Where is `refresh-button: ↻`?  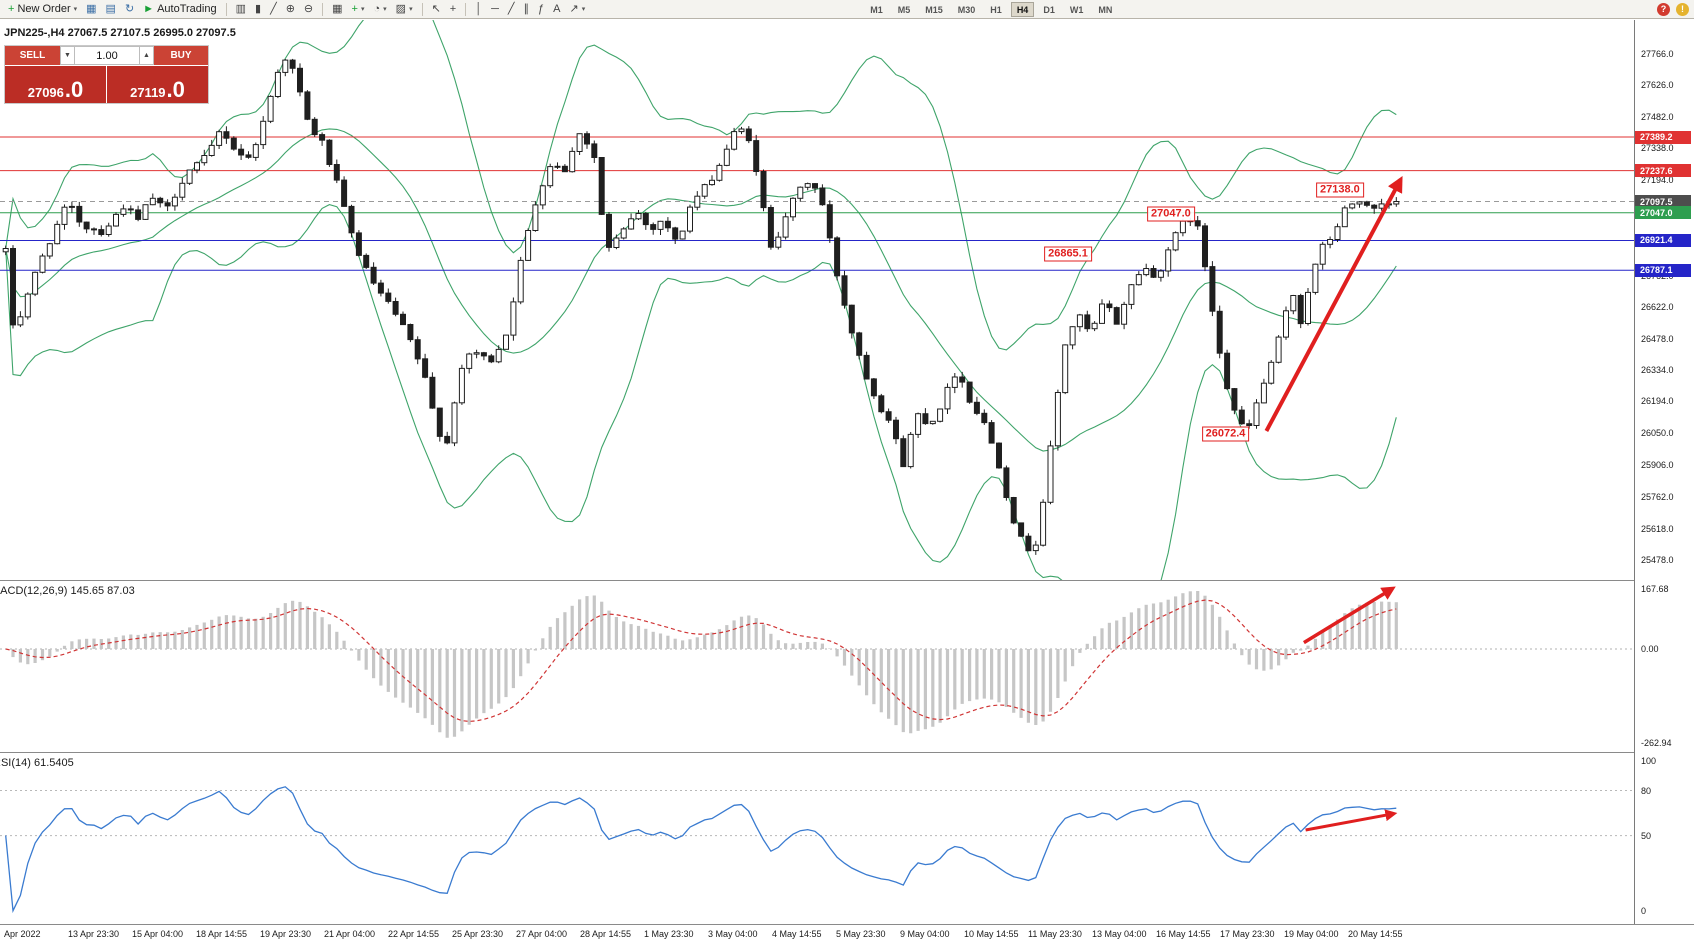 refresh-button: ↻ is located at coordinates (129, 9).